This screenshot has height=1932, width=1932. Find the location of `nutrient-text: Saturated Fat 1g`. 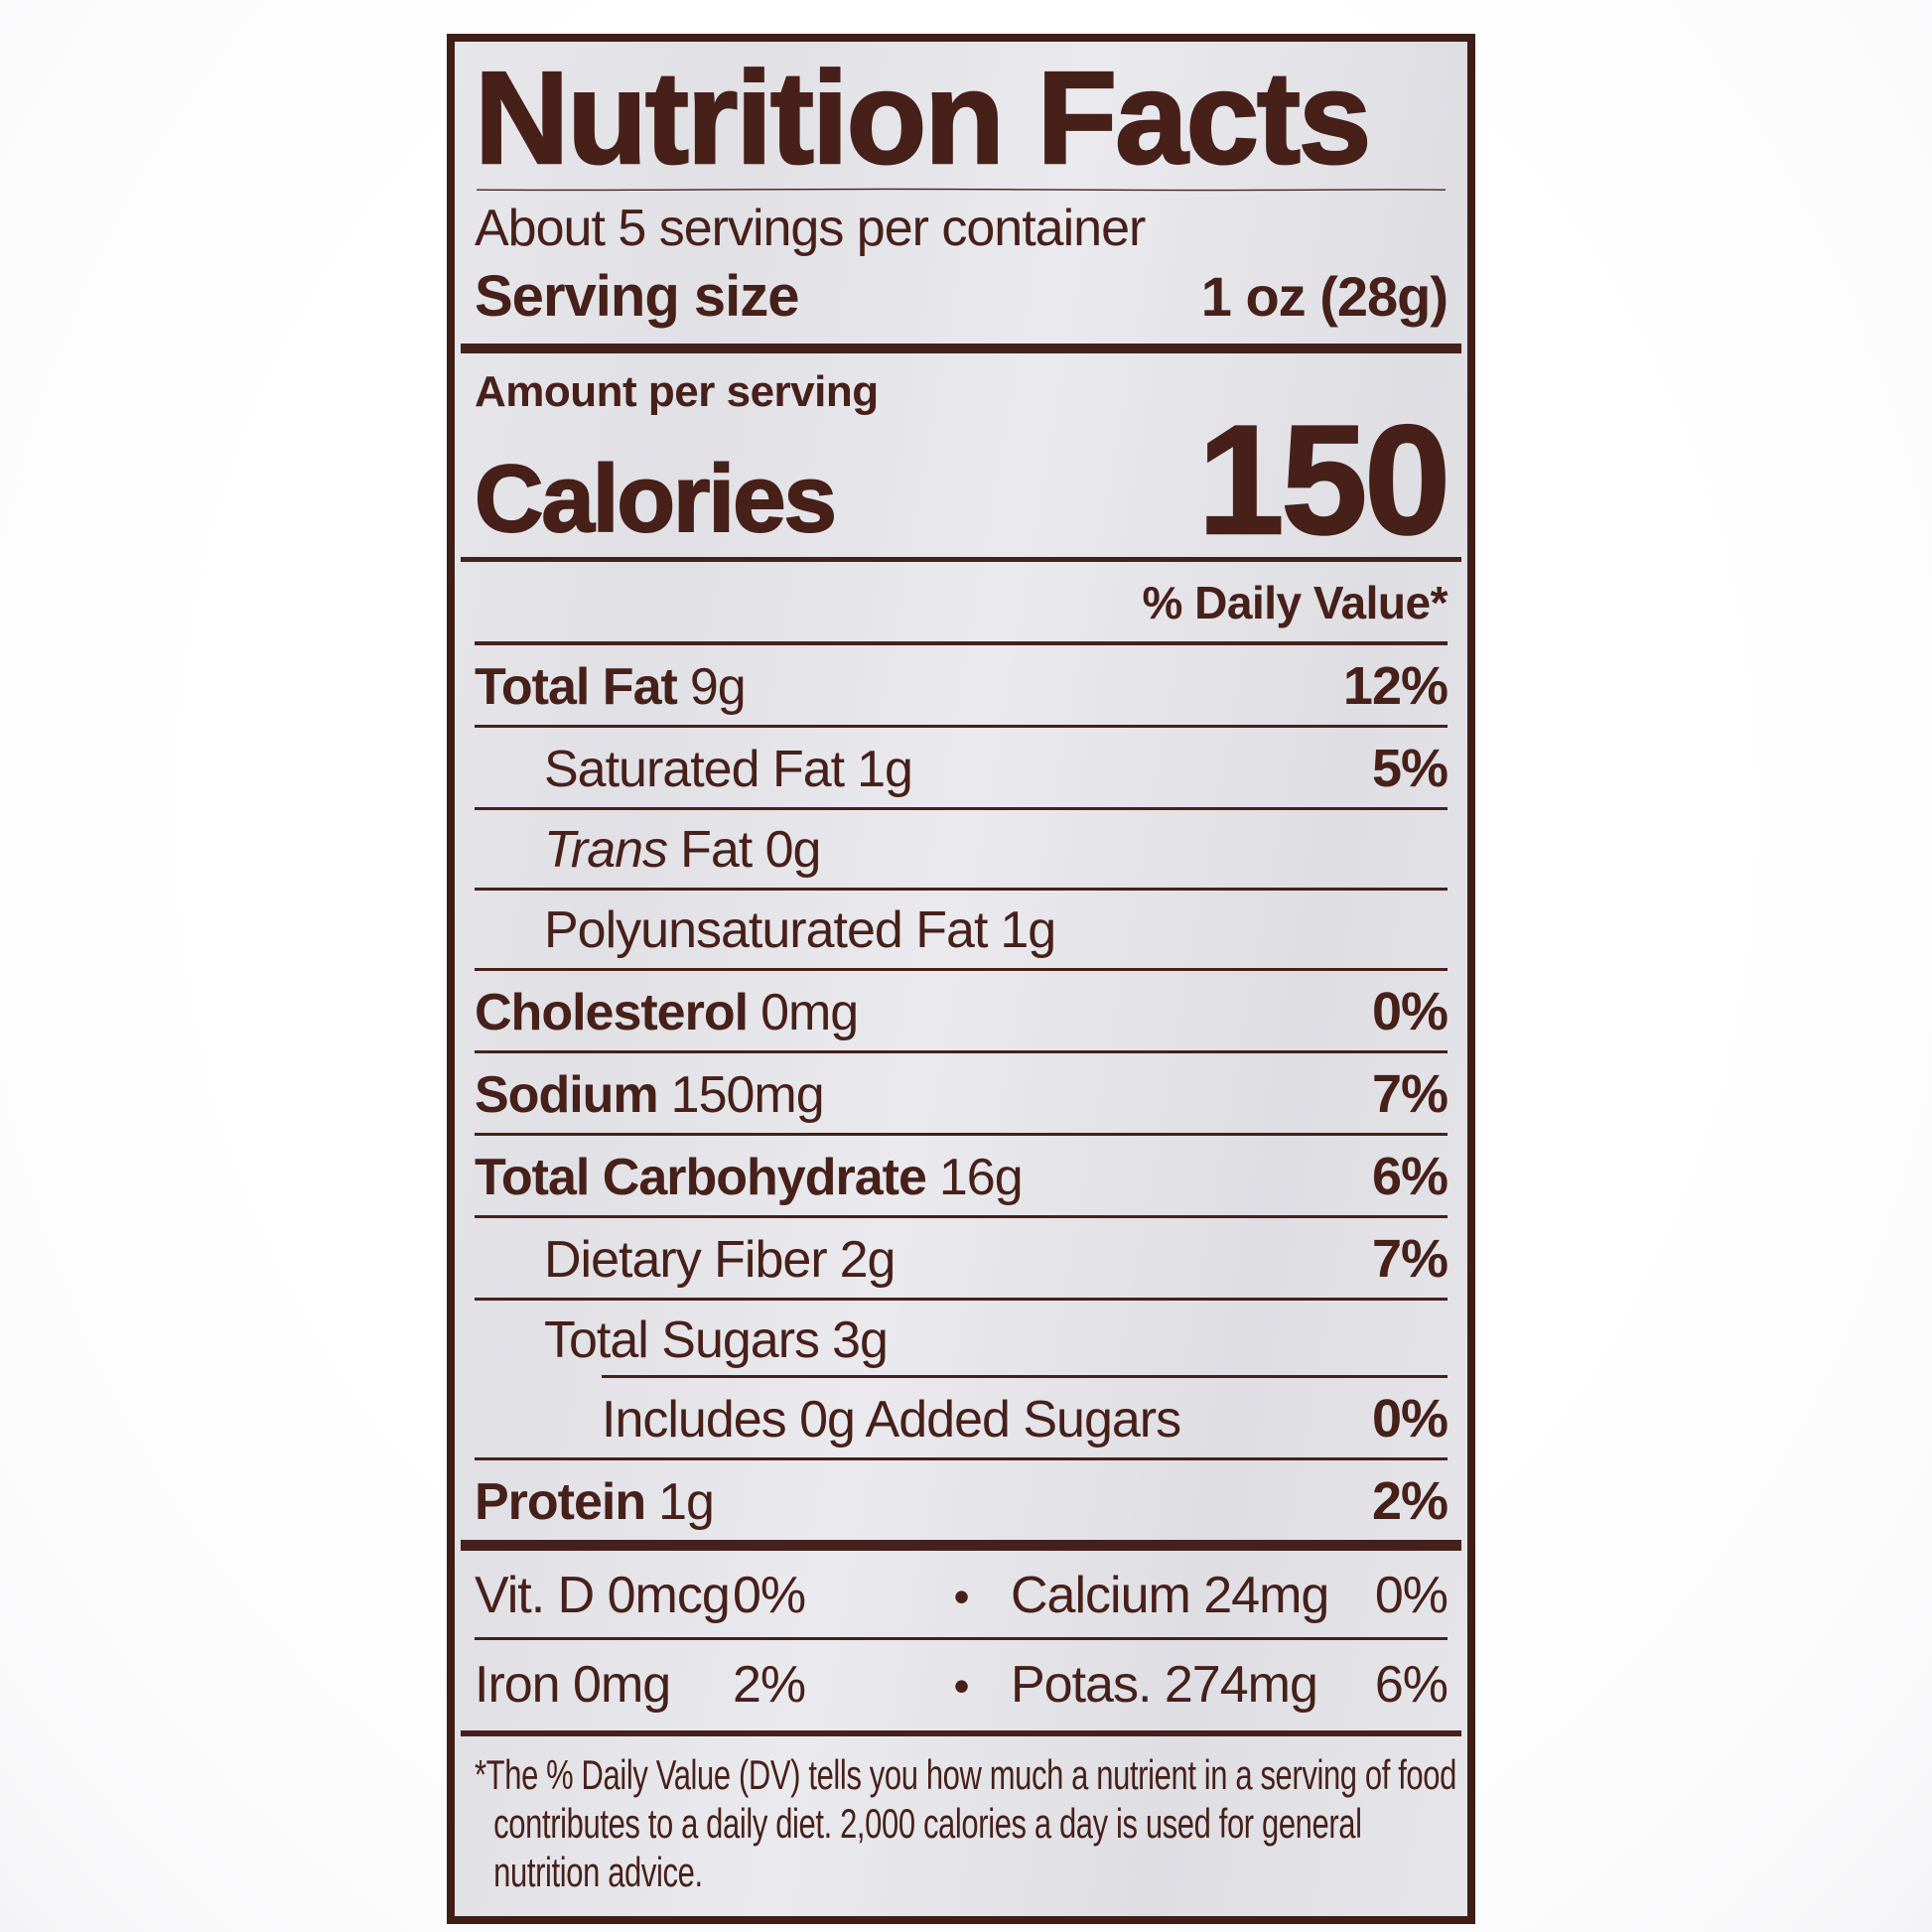

nutrient-text: Saturated Fat 1g is located at coordinates (728, 769).